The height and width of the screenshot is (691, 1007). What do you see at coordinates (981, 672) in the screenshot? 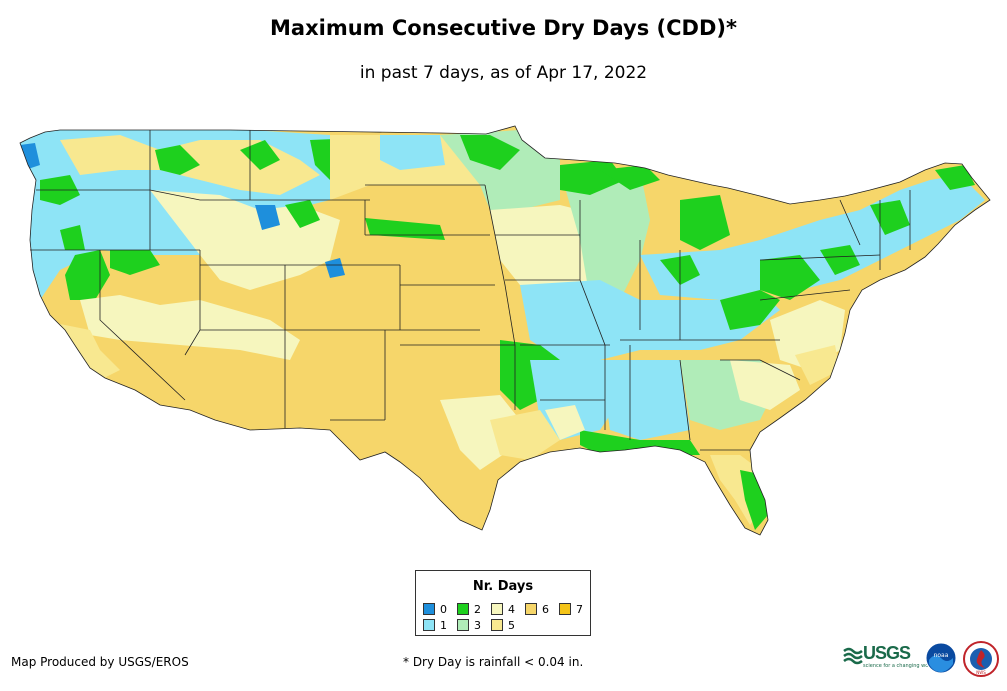
I see `nws-label: NWS` at bounding box center [981, 672].